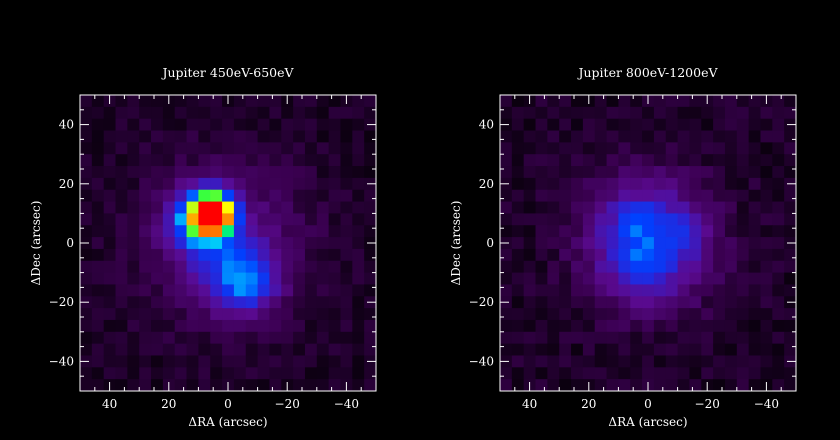 This screenshot has width=840, height=440. What do you see at coordinates (287, 404) in the screenshot?
I see `x-tick-label: −20` at bounding box center [287, 404].